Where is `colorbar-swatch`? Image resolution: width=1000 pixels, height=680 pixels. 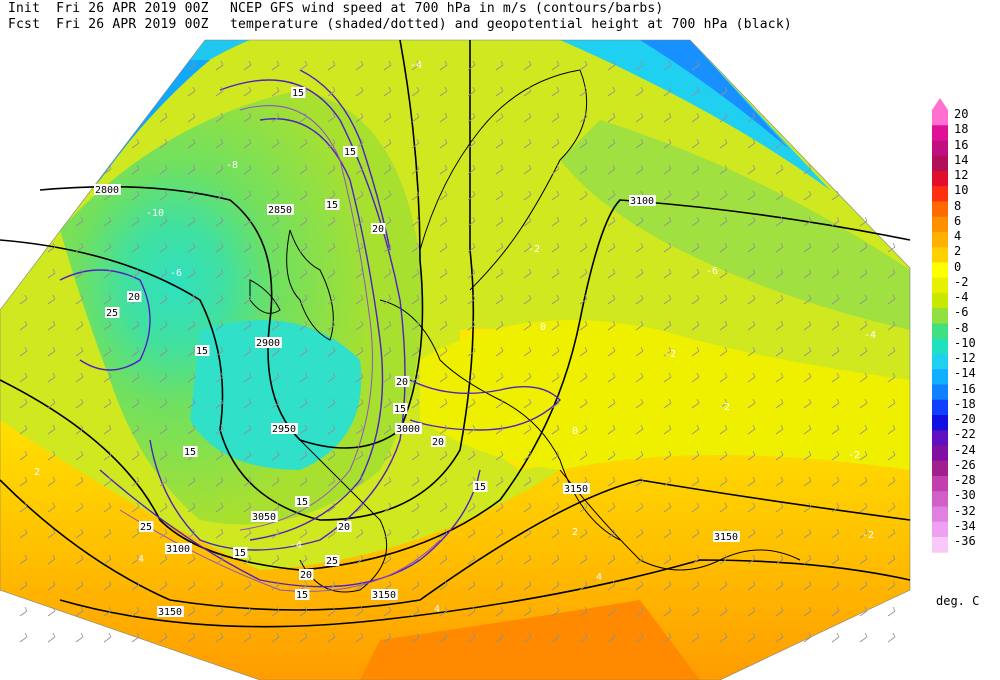 colorbar-swatch is located at coordinates (940, 194).